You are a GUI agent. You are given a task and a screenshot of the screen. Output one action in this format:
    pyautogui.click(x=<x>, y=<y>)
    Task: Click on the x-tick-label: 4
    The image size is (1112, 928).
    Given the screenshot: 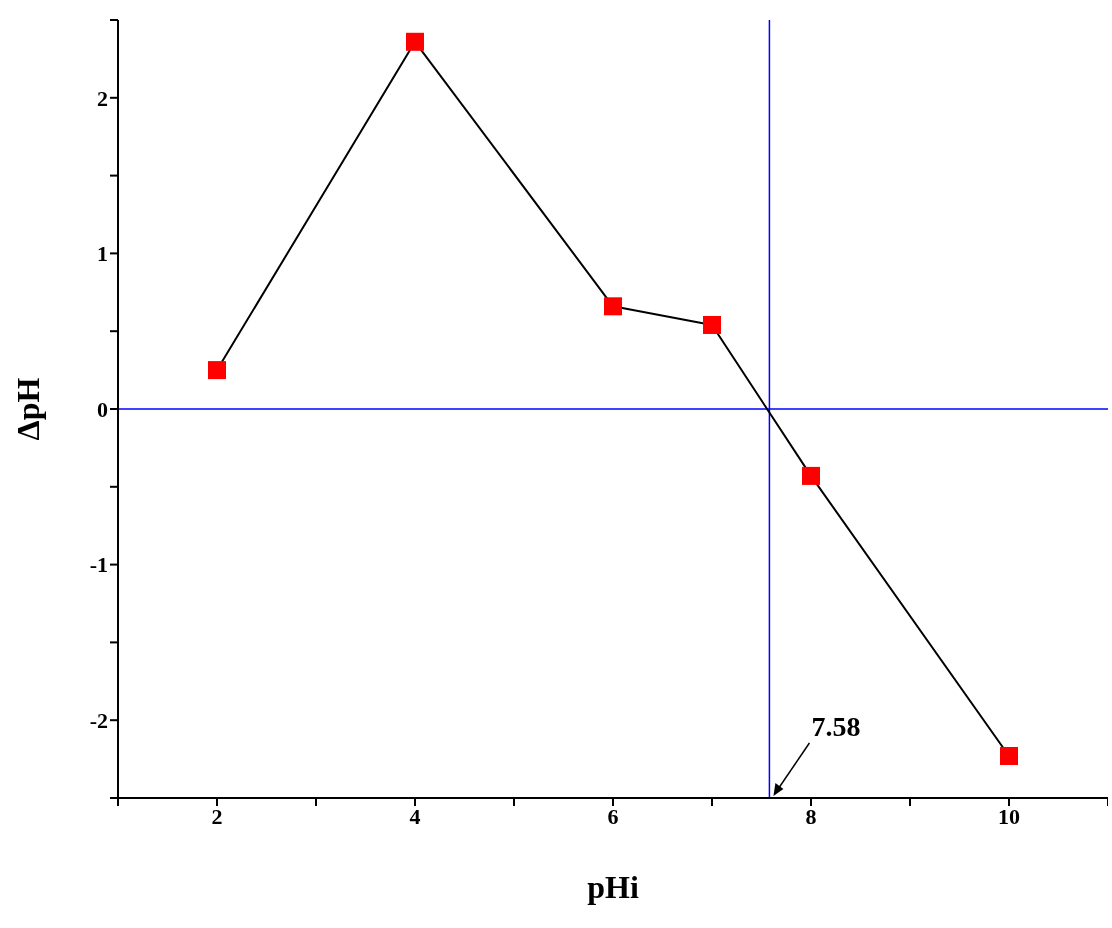 What is the action you would take?
    pyautogui.click(x=415, y=816)
    